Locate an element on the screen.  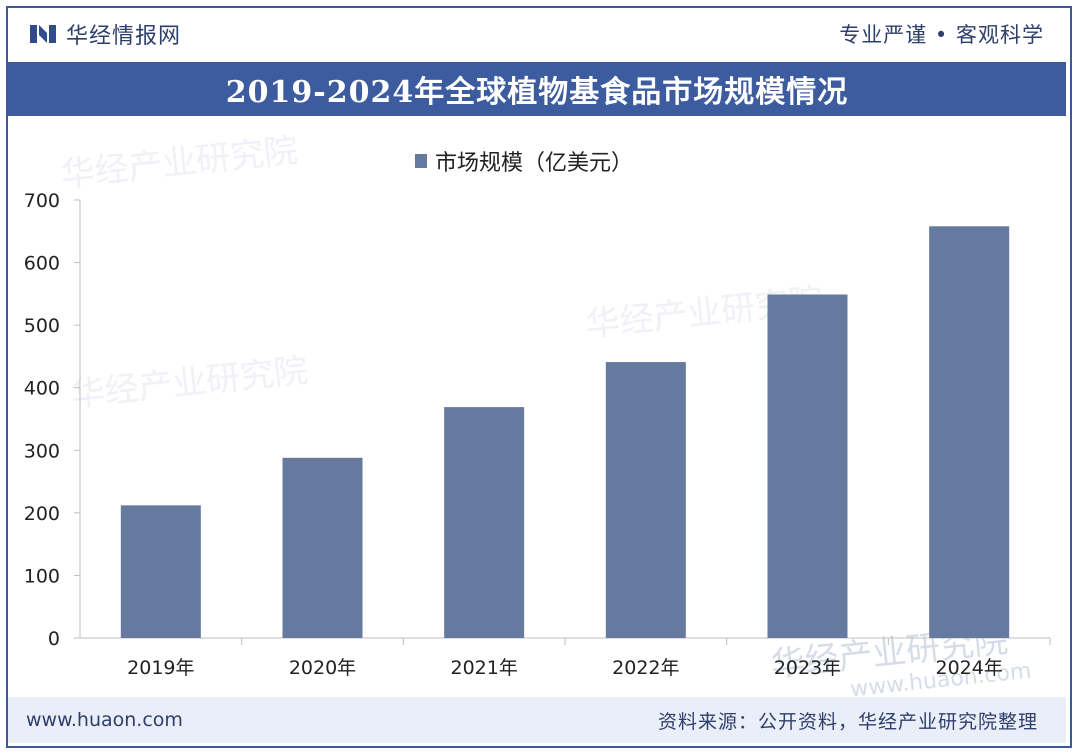
y-tick-label: 600 is located at coordinates (42, 264).